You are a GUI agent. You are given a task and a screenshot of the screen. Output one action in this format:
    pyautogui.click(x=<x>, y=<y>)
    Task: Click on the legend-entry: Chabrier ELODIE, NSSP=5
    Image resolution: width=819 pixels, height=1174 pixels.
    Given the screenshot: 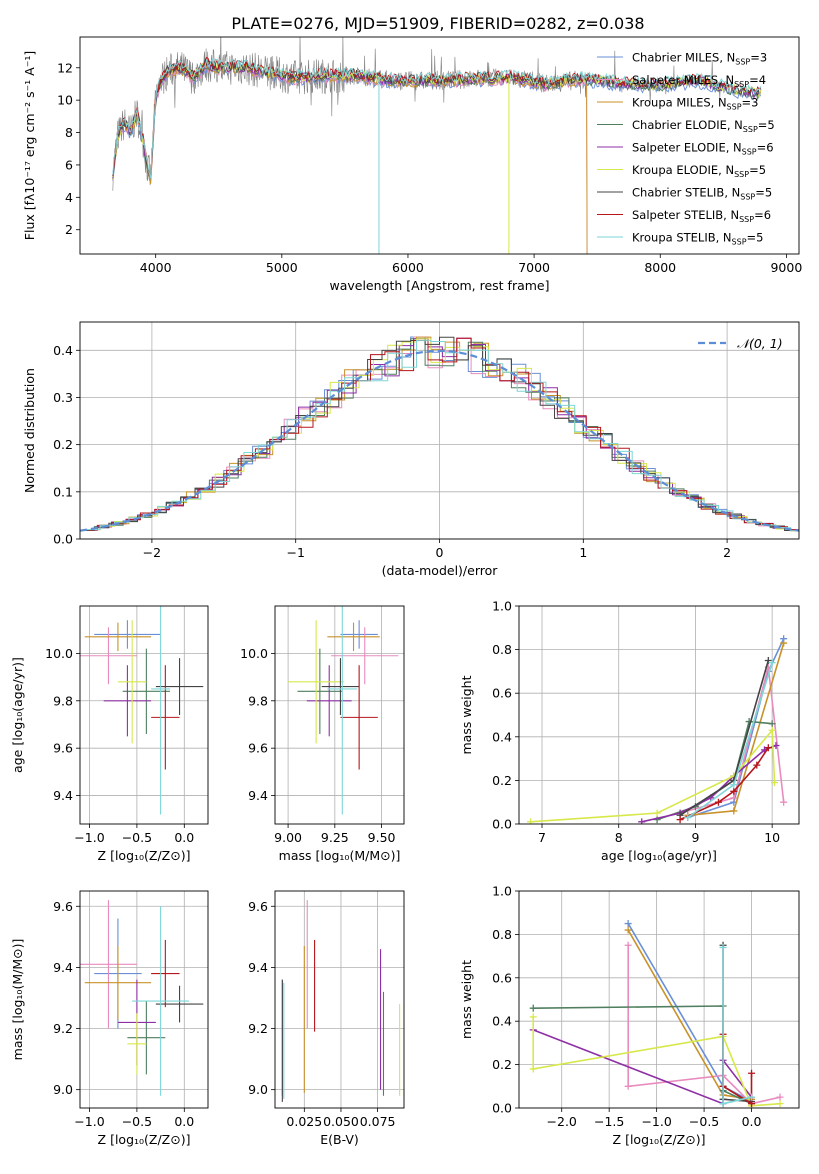 What is the action you would take?
    pyautogui.click(x=703, y=126)
    